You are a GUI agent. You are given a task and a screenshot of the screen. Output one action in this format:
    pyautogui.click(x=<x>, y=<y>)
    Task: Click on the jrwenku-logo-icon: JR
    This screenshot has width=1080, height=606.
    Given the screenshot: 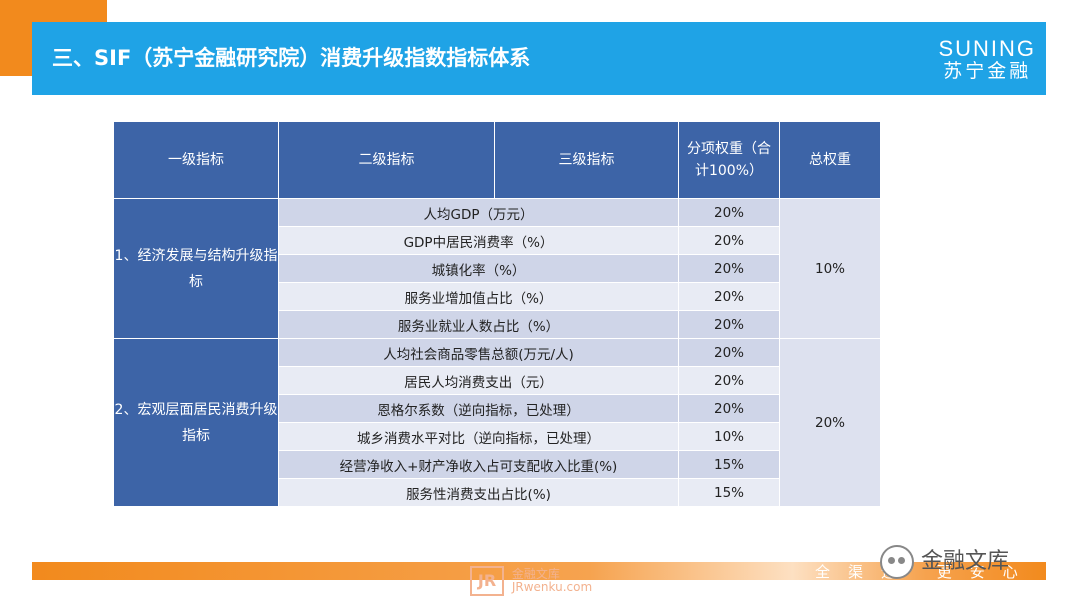 What is the action you would take?
    pyautogui.click(x=487, y=581)
    